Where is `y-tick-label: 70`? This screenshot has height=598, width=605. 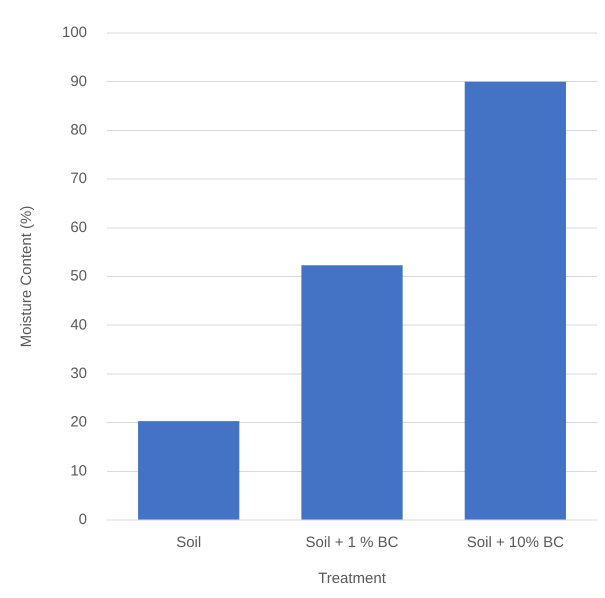
y-tick-label: 70 is located at coordinates (79, 179).